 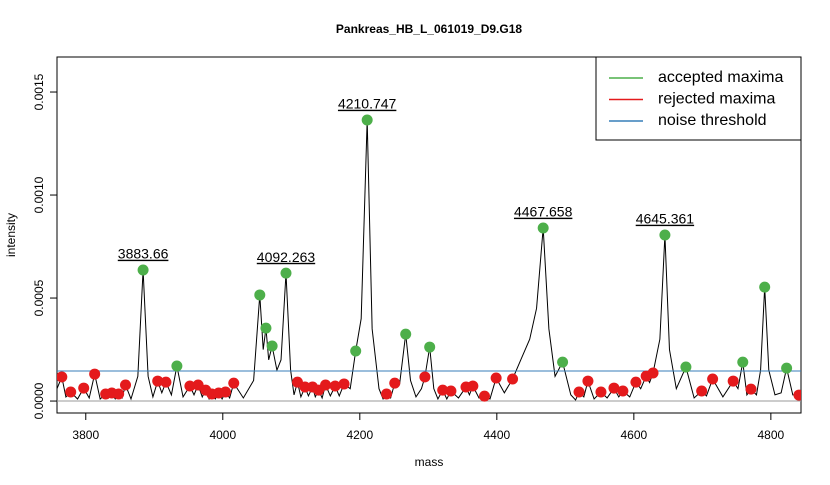 I want to click on peak-label: 3883.66, so click(x=143, y=254).